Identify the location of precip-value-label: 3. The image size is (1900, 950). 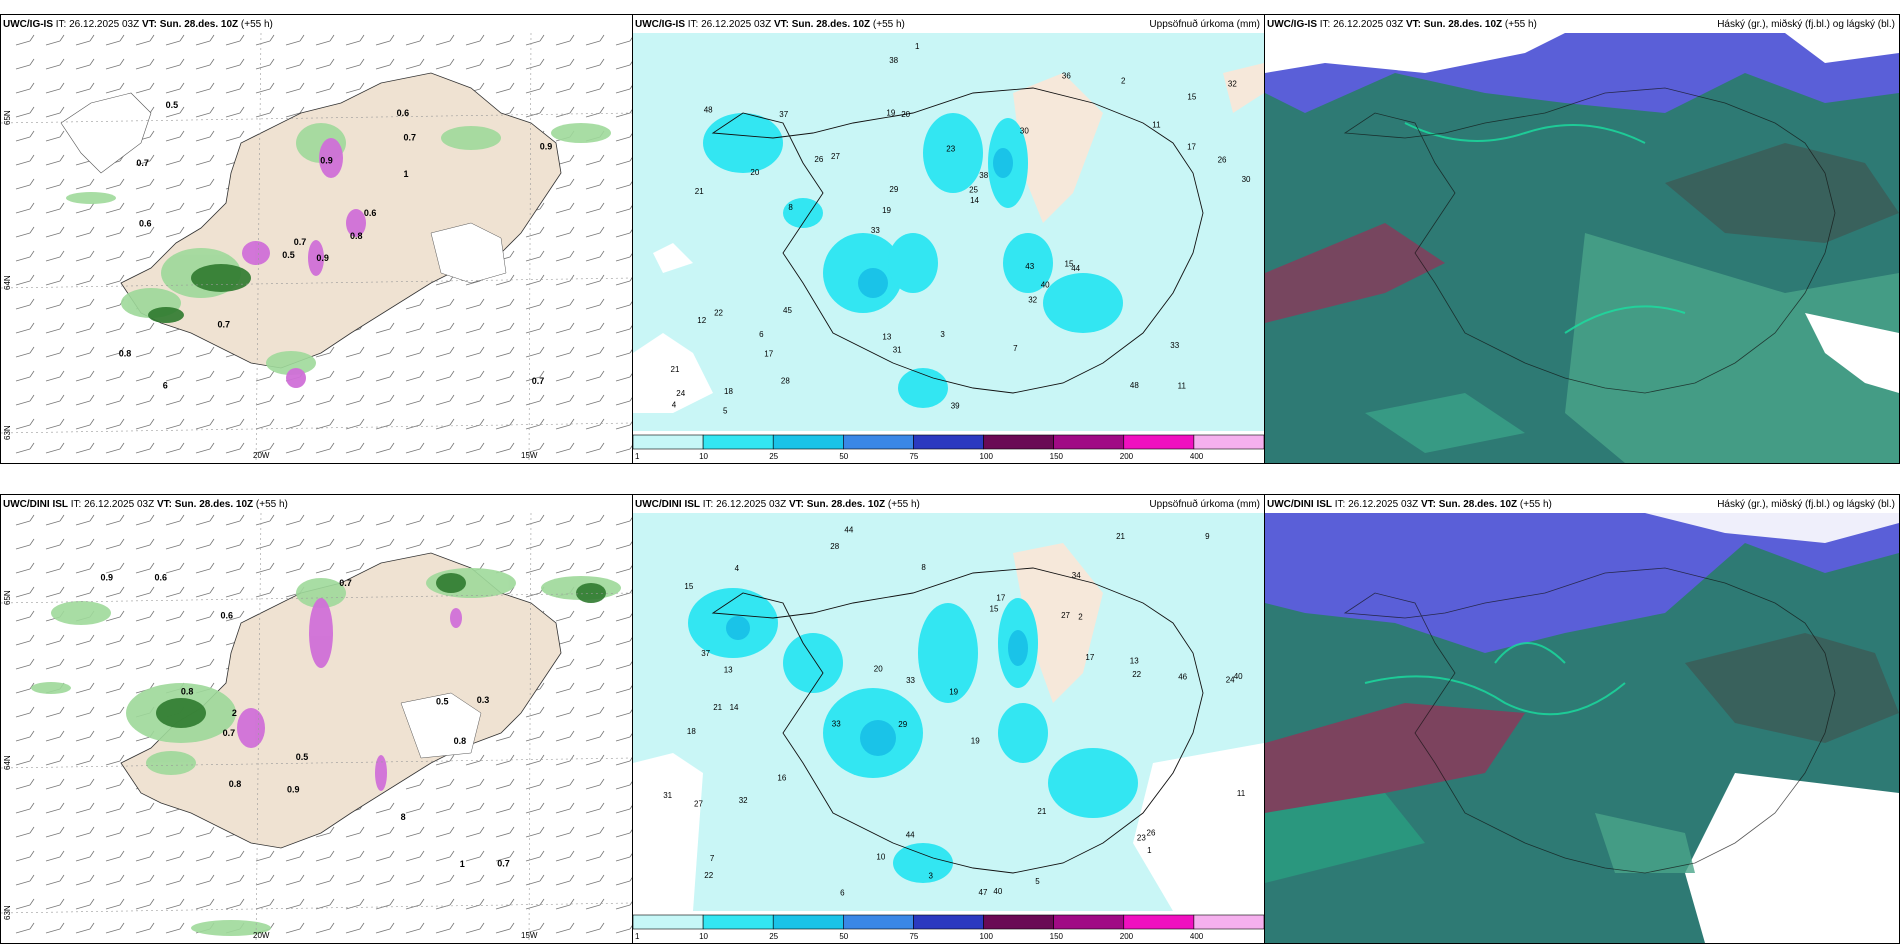
(931, 876).